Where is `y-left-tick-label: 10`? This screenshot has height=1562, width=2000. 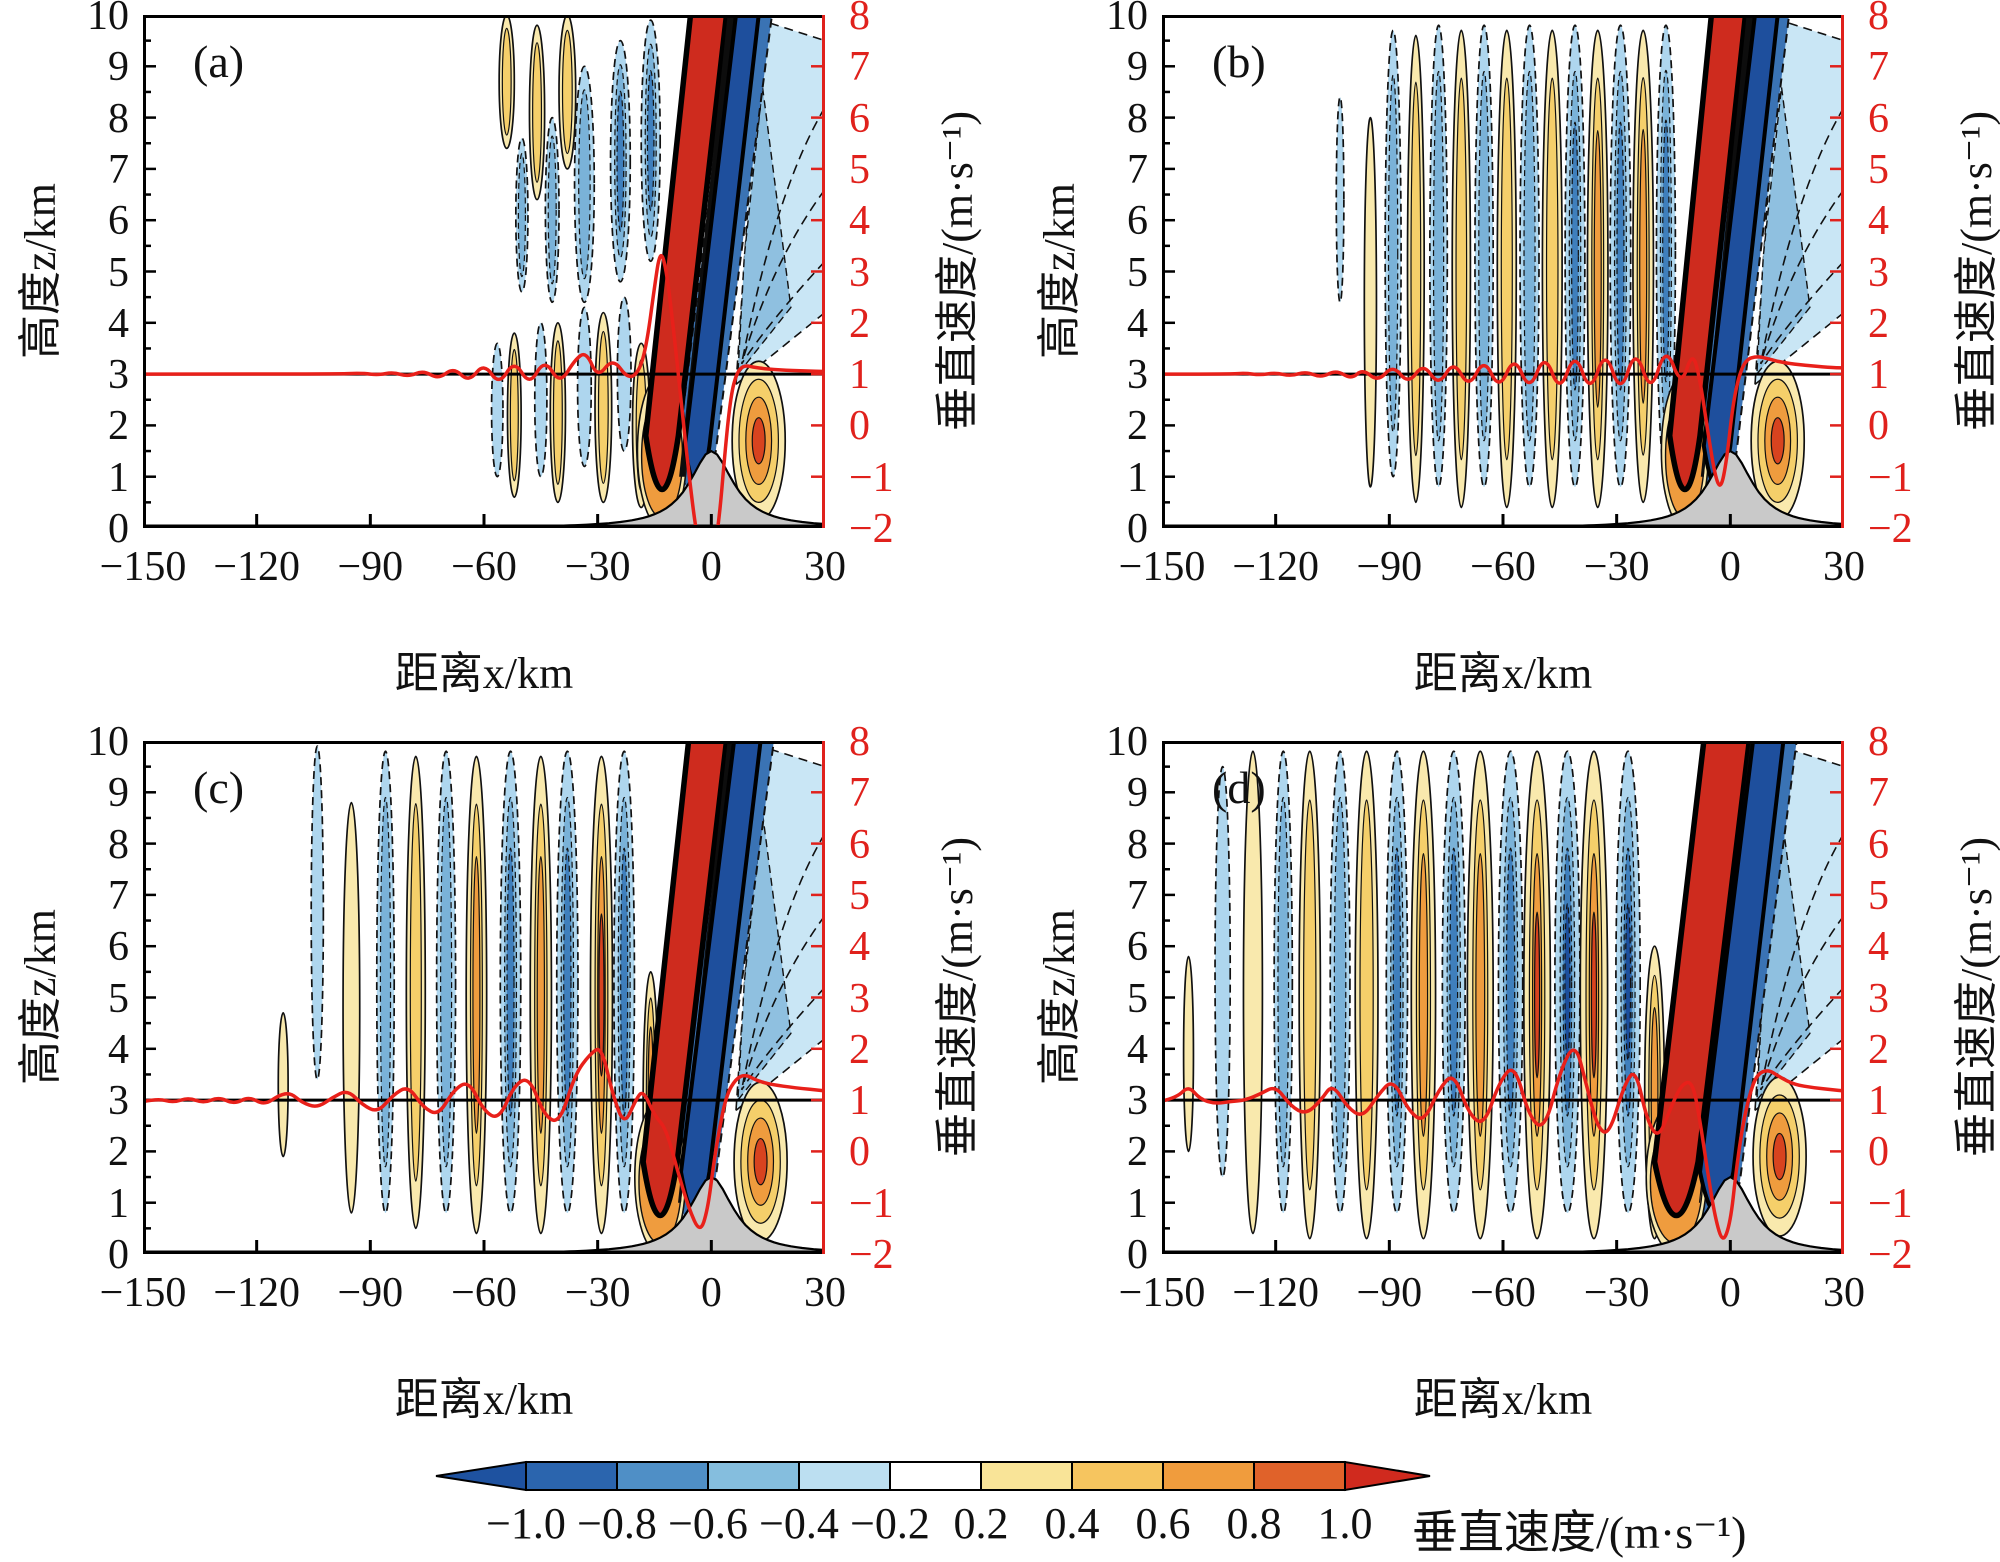 y-left-tick-label: 10 is located at coordinates (1127, 19).